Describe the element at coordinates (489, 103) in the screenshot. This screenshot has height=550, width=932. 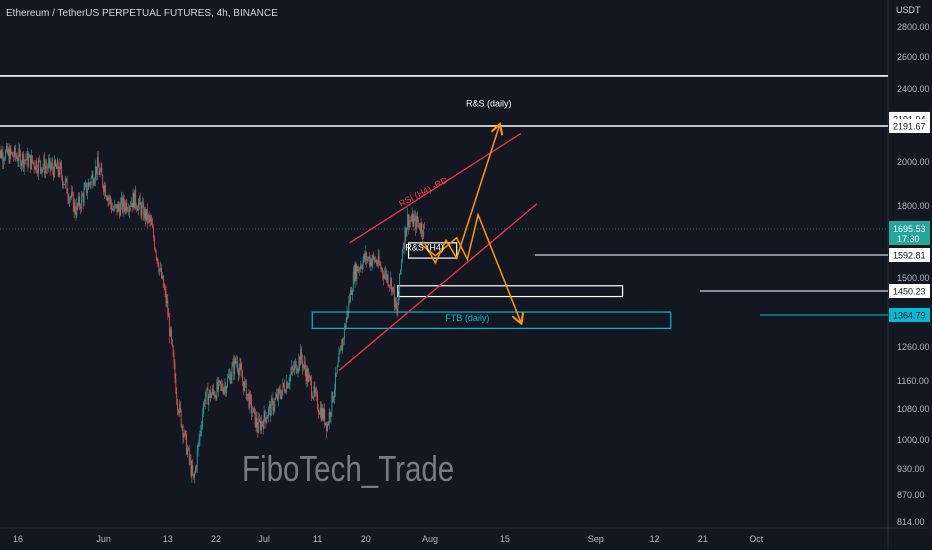
I see `annotation-label: R&S (daily)` at that location.